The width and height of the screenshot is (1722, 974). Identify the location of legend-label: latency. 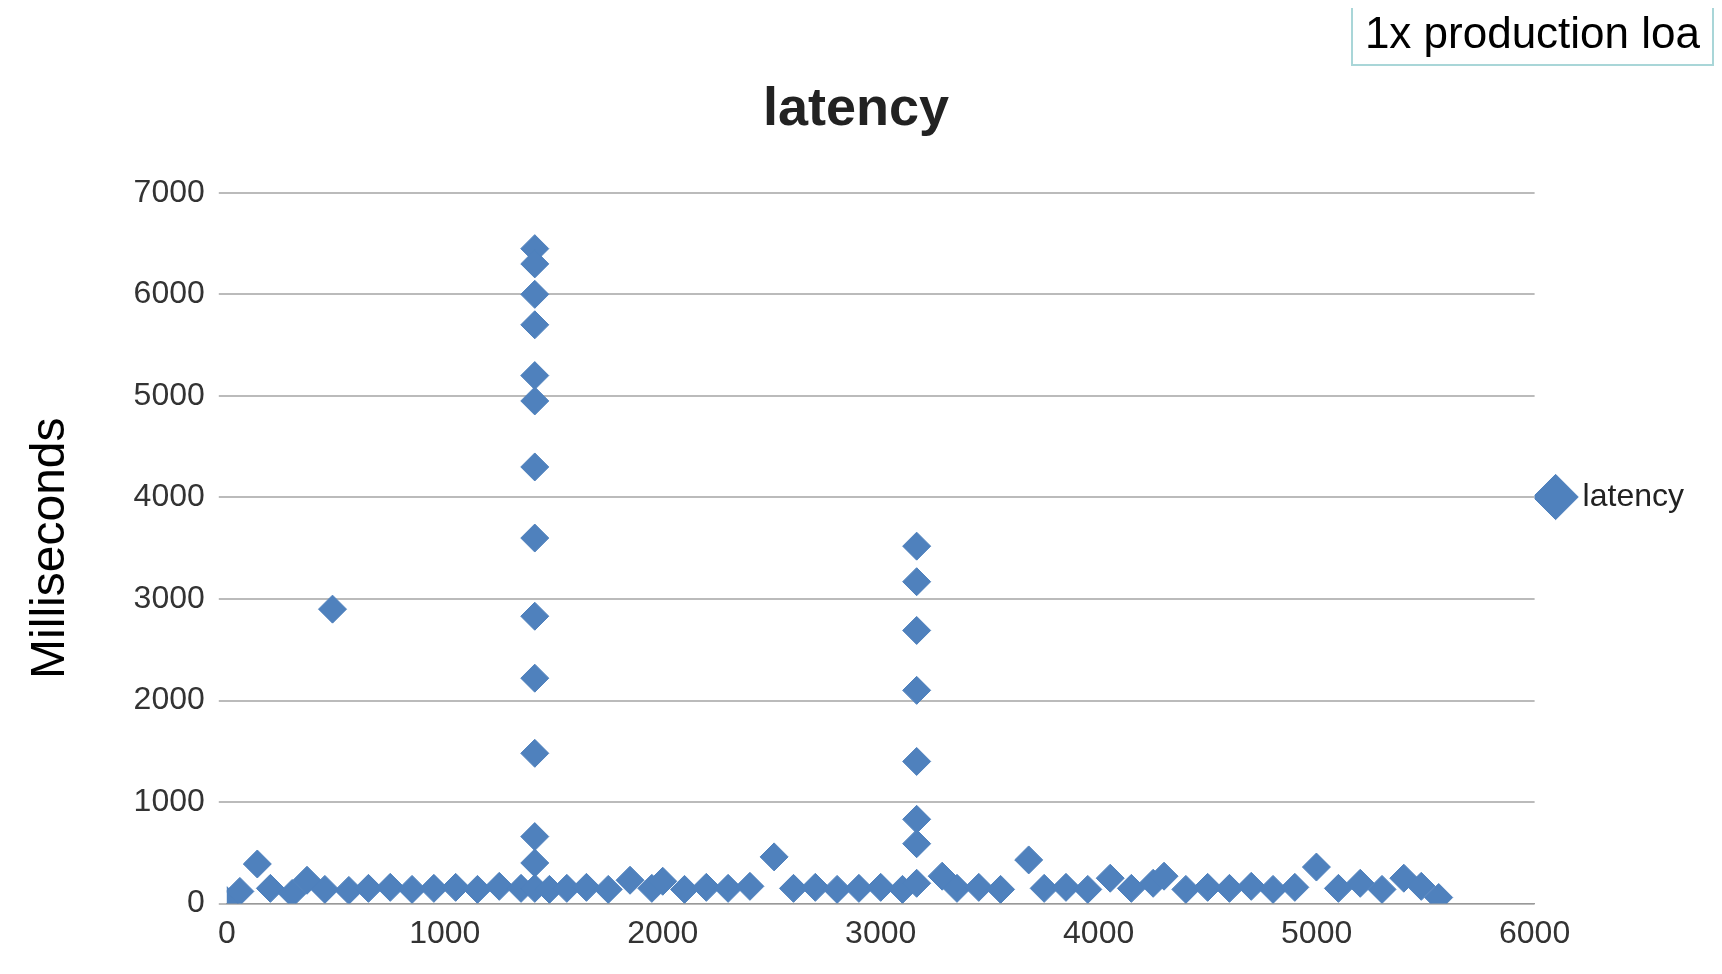
(1633, 494).